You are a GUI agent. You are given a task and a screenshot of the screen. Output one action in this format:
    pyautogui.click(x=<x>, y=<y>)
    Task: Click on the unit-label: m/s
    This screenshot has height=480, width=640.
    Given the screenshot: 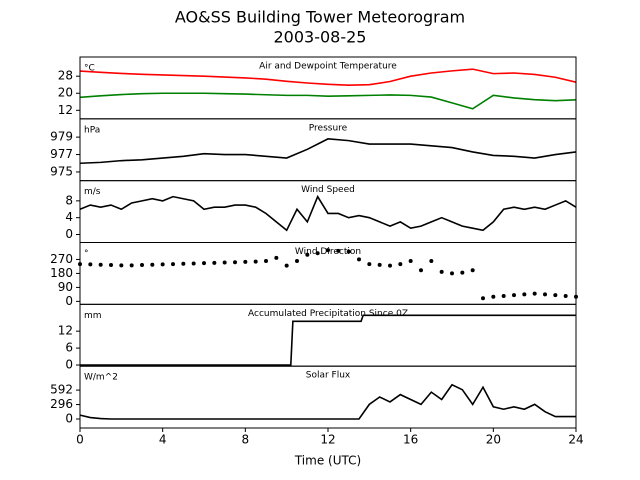 What is the action you would take?
    pyautogui.click(x=92, y=192)
    